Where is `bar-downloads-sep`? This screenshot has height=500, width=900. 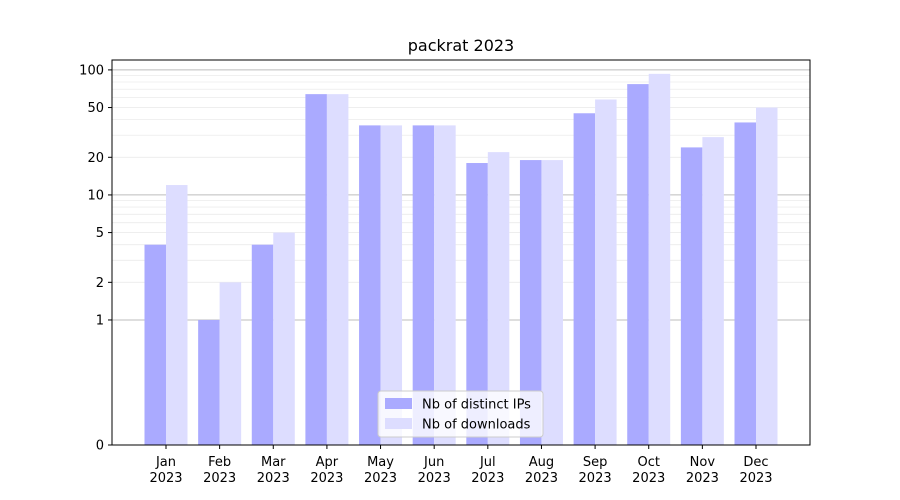 bar-downloads-sep is located at coordinates (606, 272).